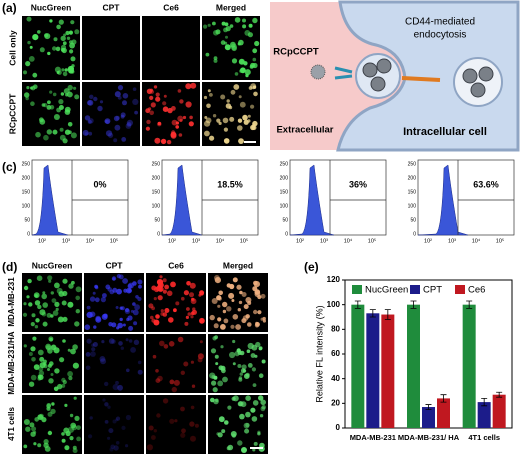 This screenshot has width=520, height=464. I want to click on flow-y-tick: 100, so click(412, 206).